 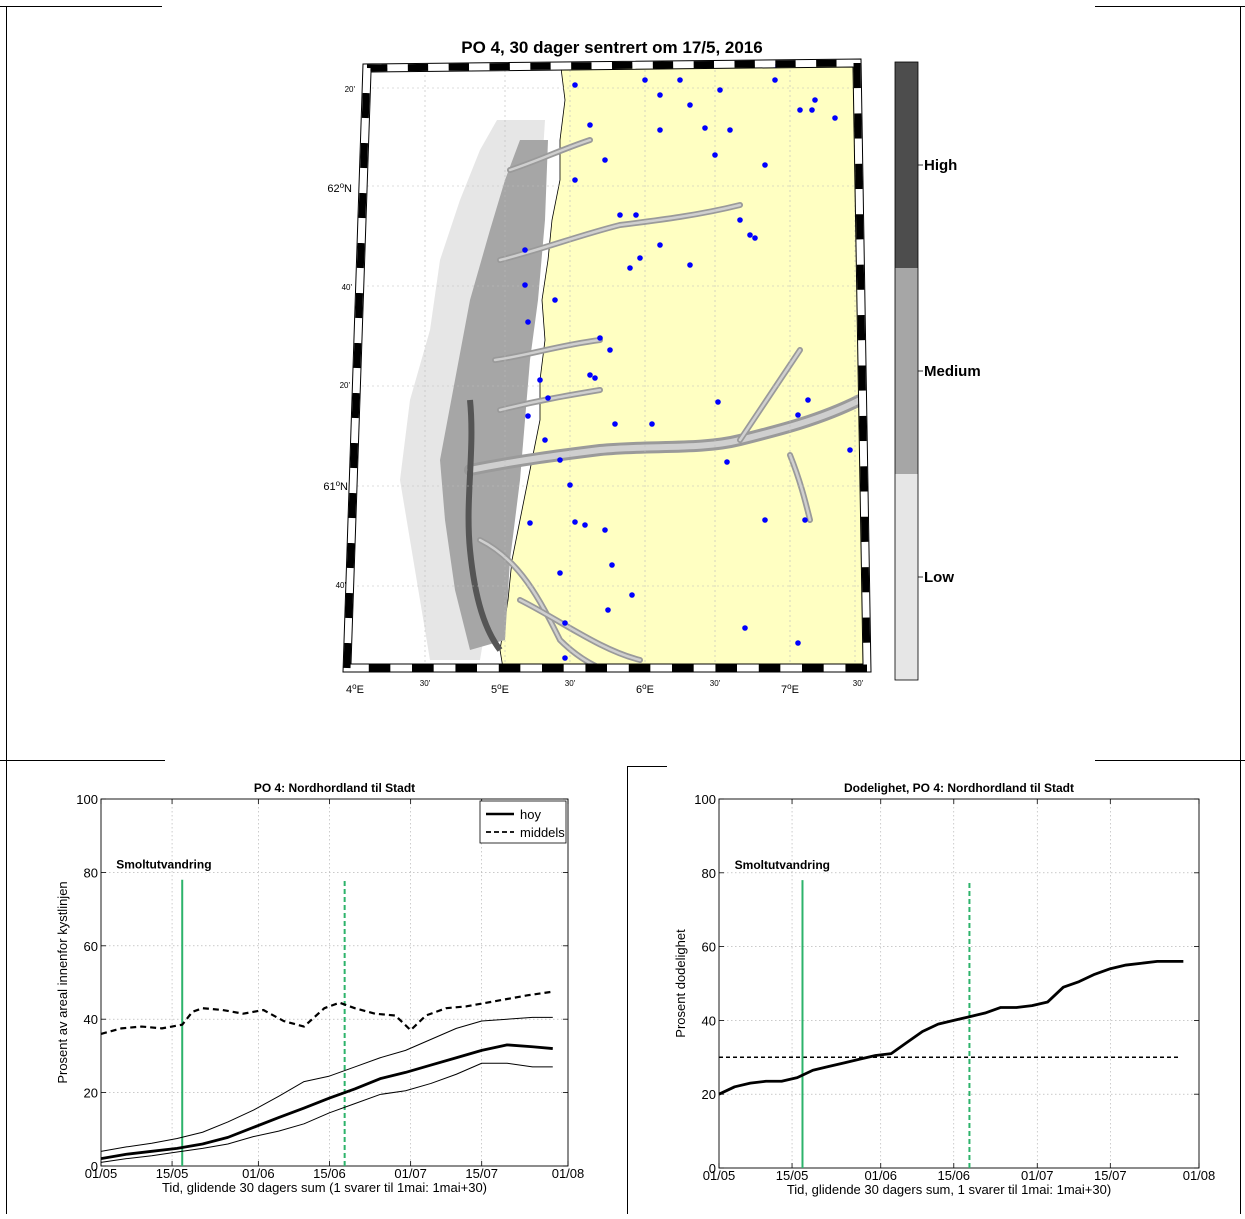 I want to click on lat-tick-label: 40', so click(x=341, y=585).